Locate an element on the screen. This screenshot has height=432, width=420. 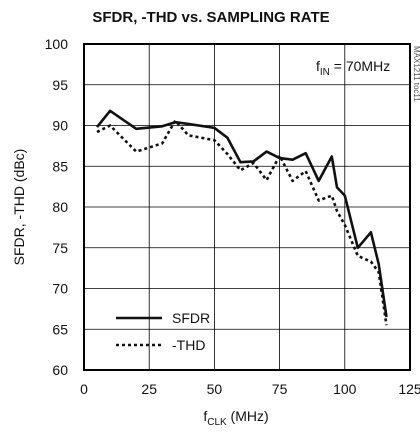
annotation-fin: fIN = 70MHz is located at coordinates (353, 68).